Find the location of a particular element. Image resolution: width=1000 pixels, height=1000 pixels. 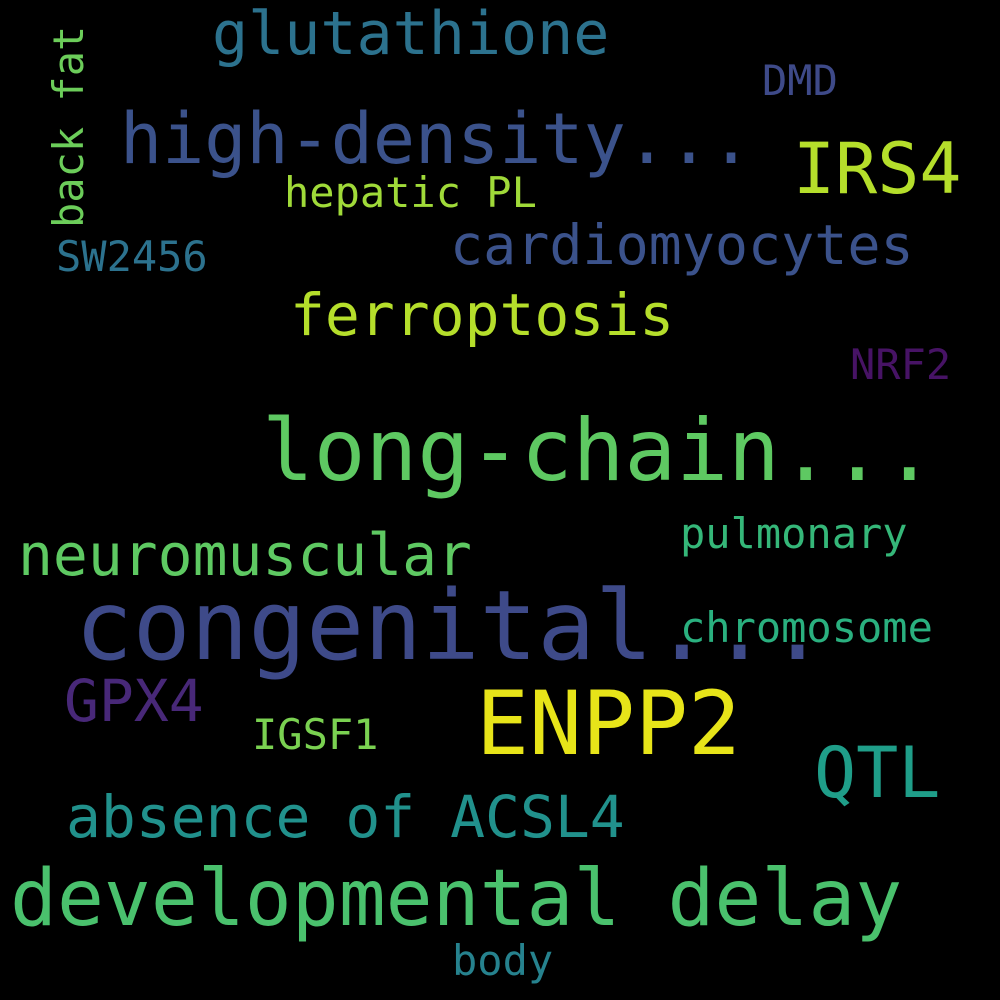

word-enpp2: ENPP2 is located at coordinates (608, 723).